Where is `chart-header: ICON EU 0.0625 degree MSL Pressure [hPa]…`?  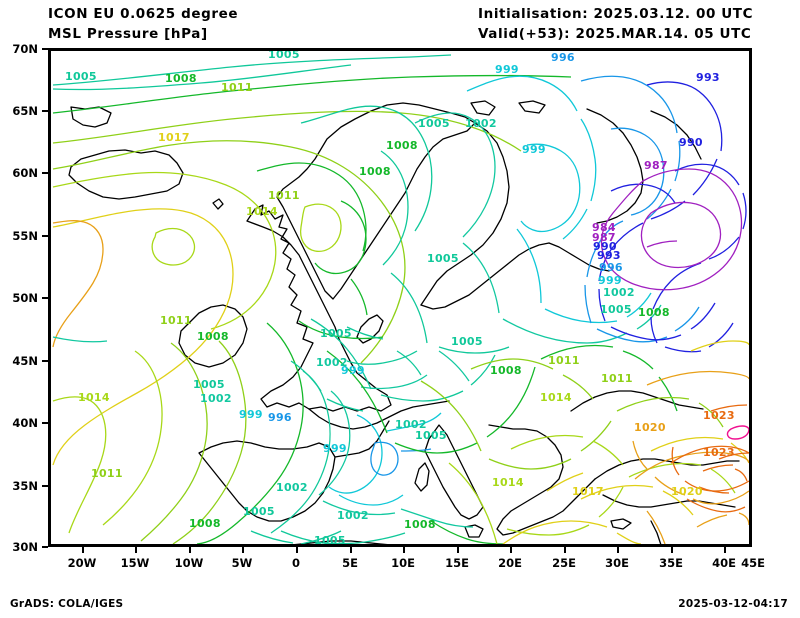 chart-header: ICON EU 0.0625 degree MSL Pressure [hPa]… is located at coordinates (400, 23).